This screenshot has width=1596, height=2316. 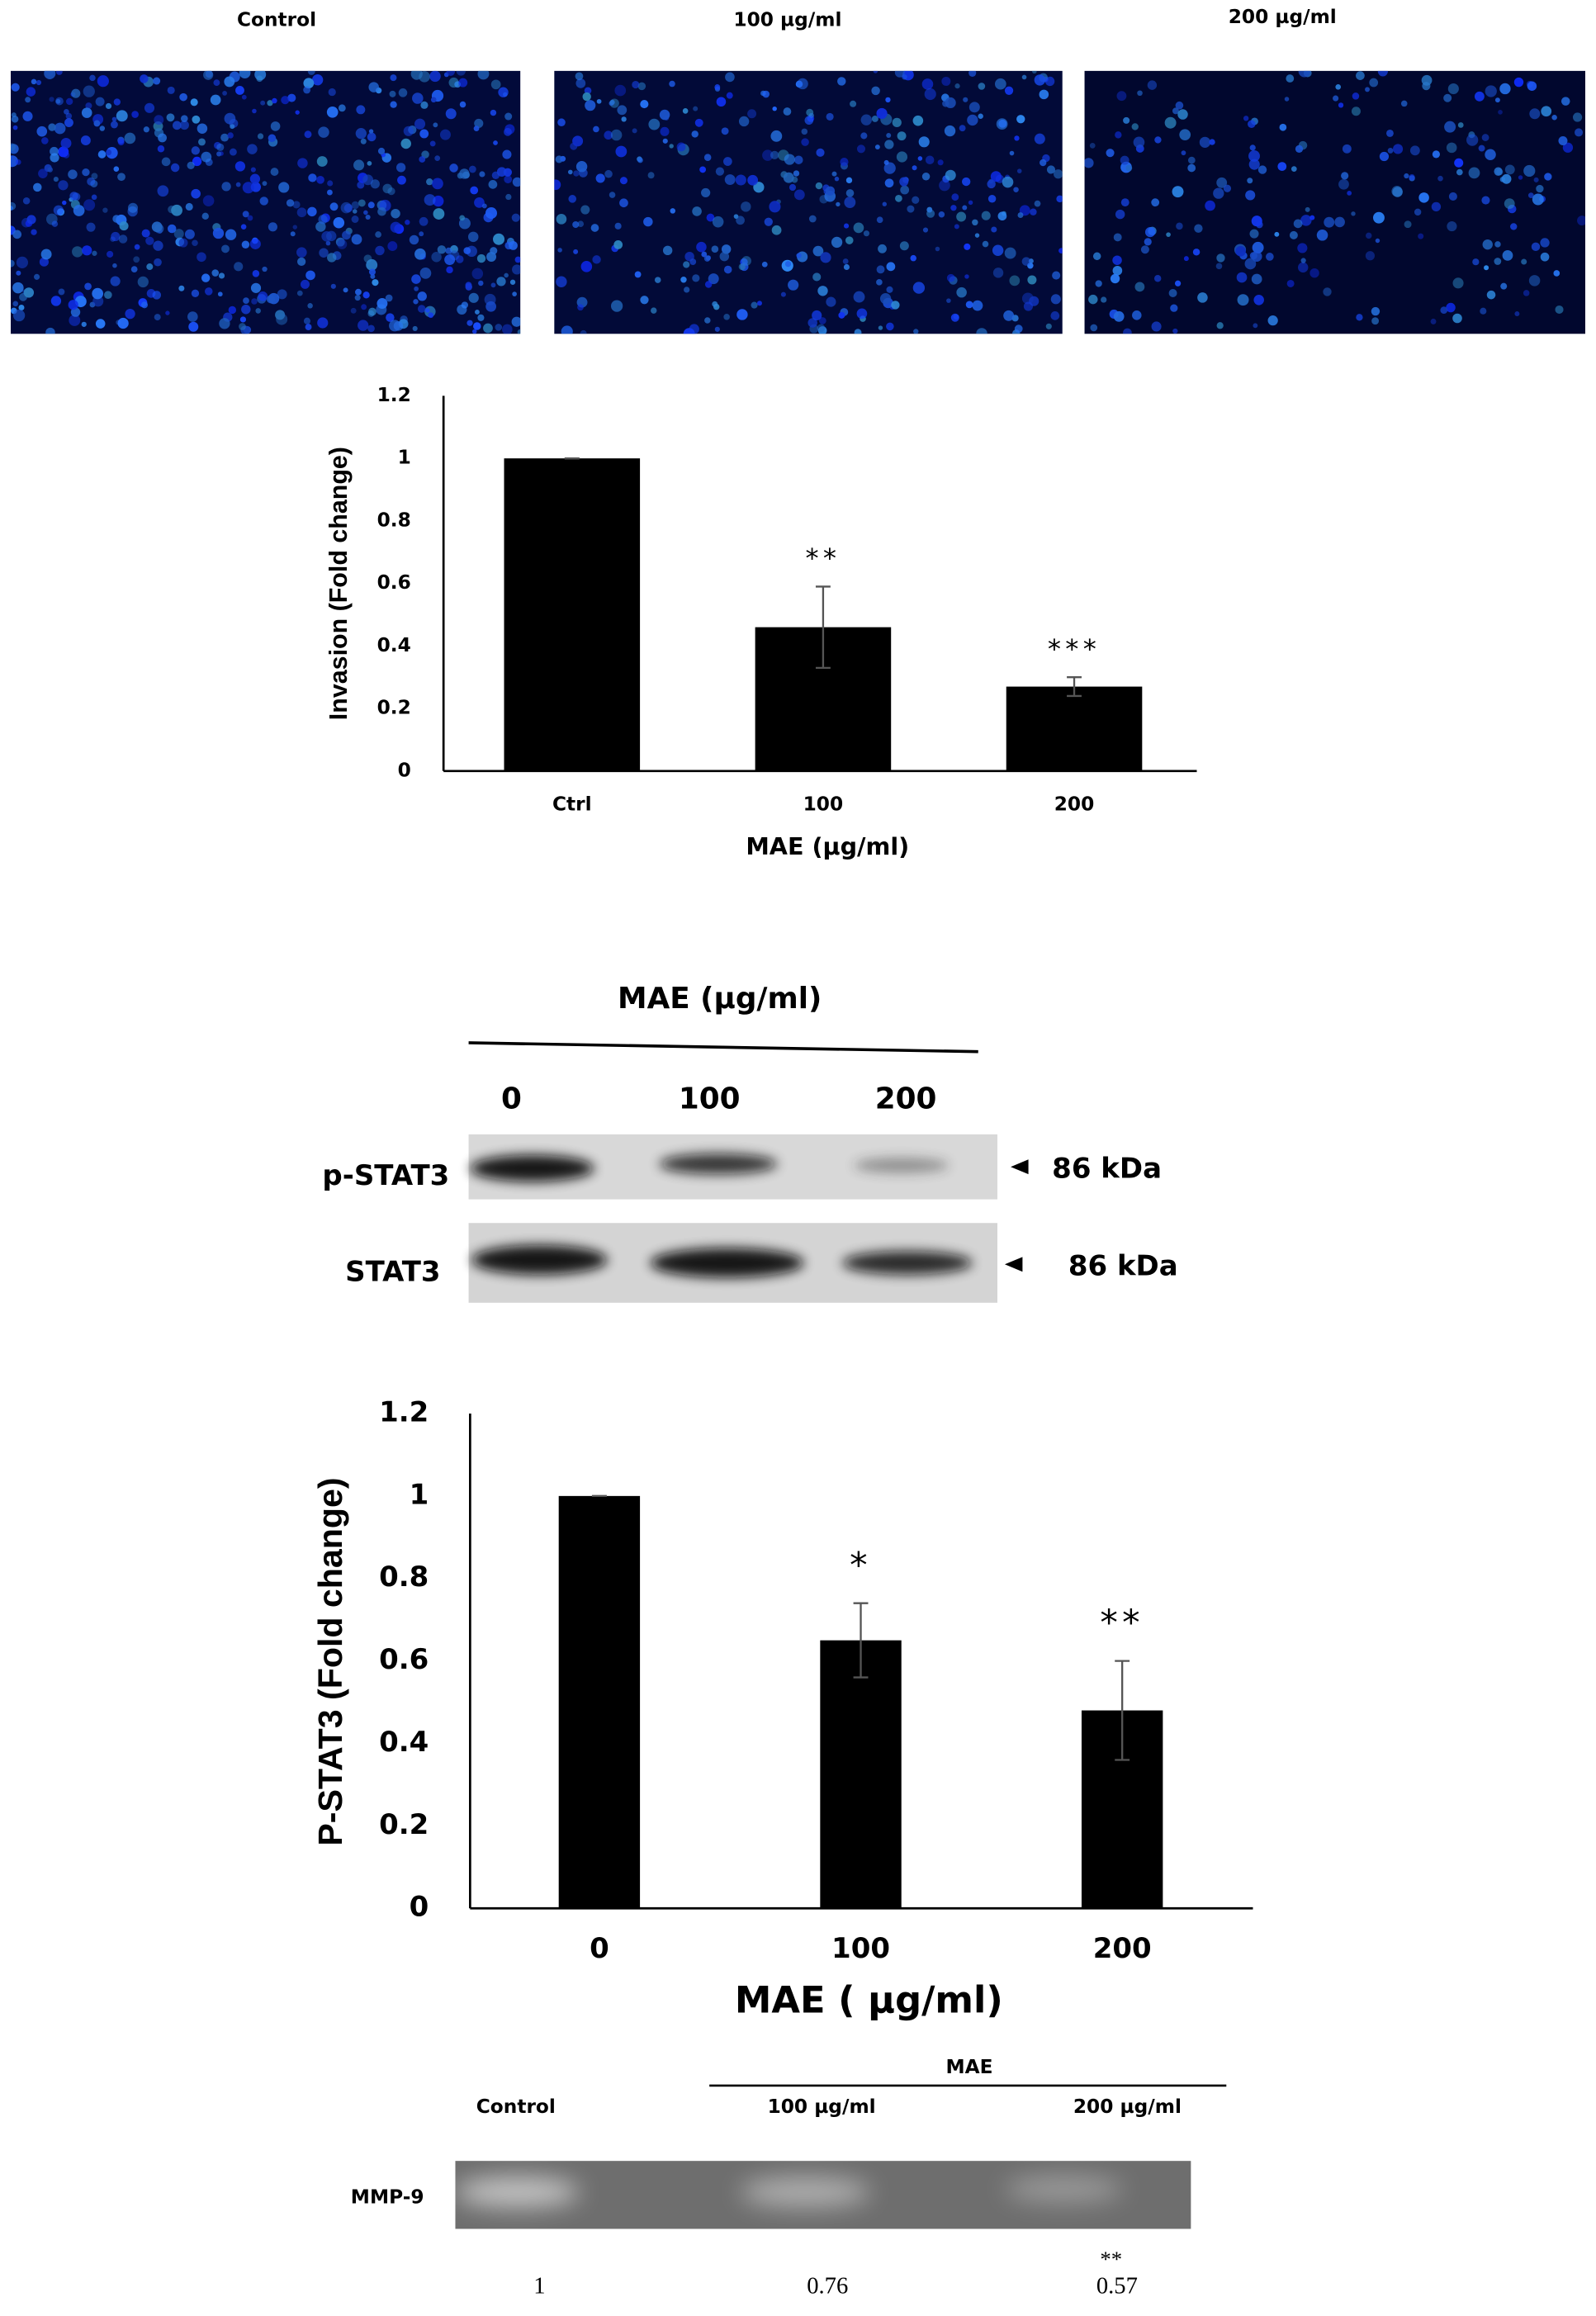 I want to click on significance: **, so click(x=823, y=558).